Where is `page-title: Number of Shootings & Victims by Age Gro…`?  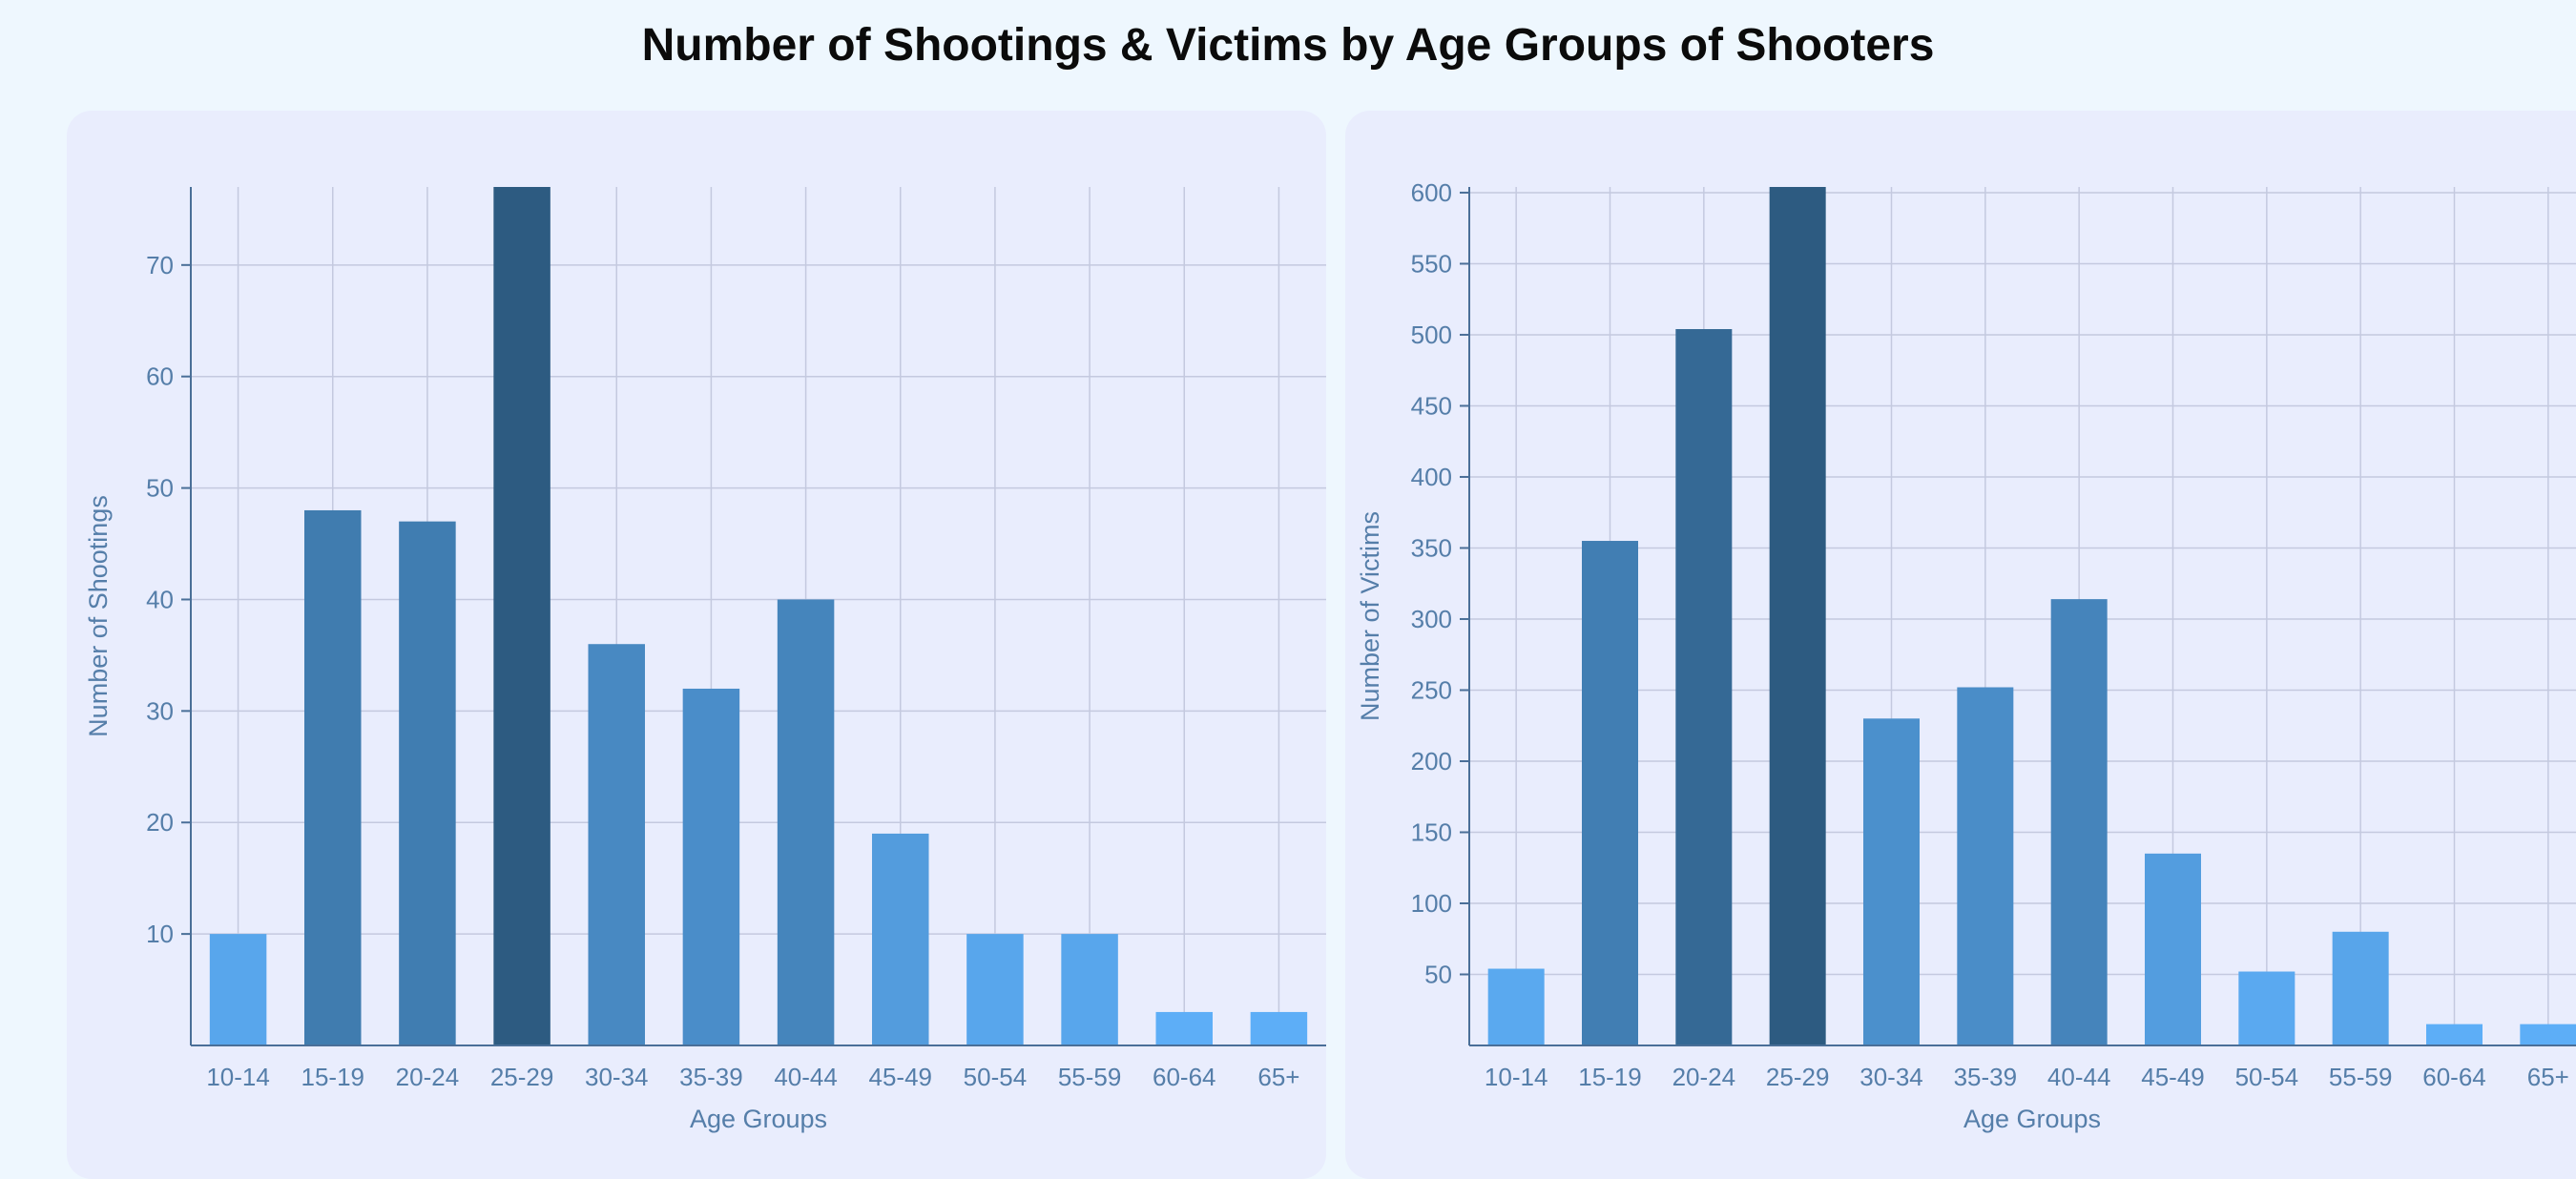
page-title: Number of Shootings & Victims by Age Gro… is located at coordinates (1288, 46).